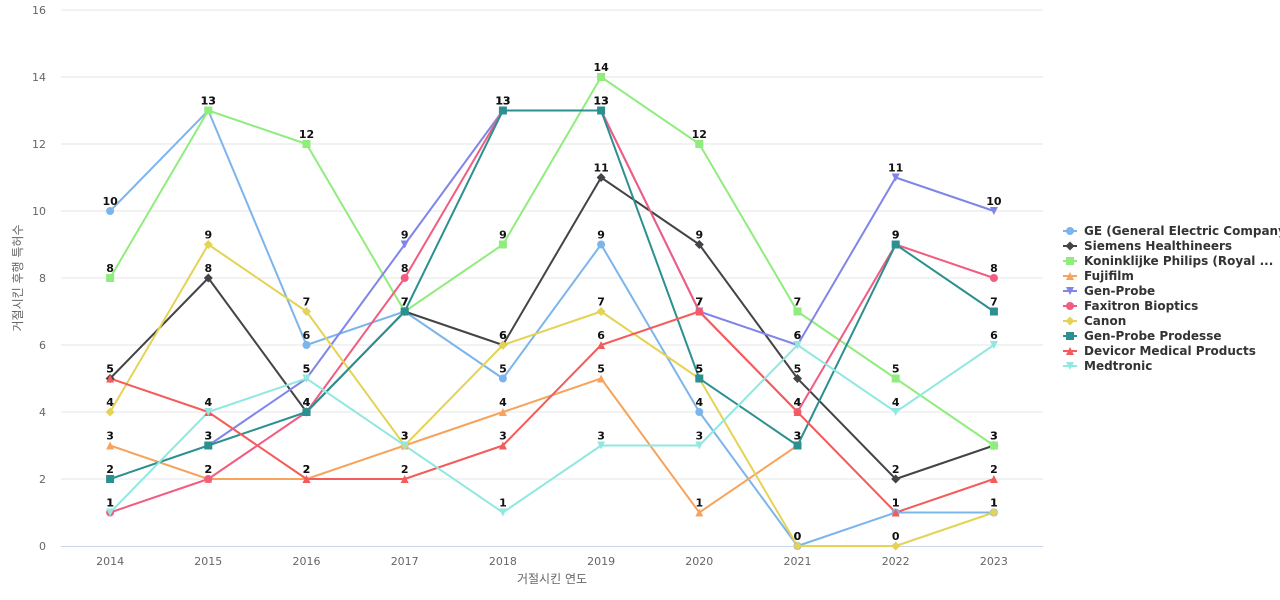  I want to click on legend-item: Faxitron Bioptics, so click(1130, 306).